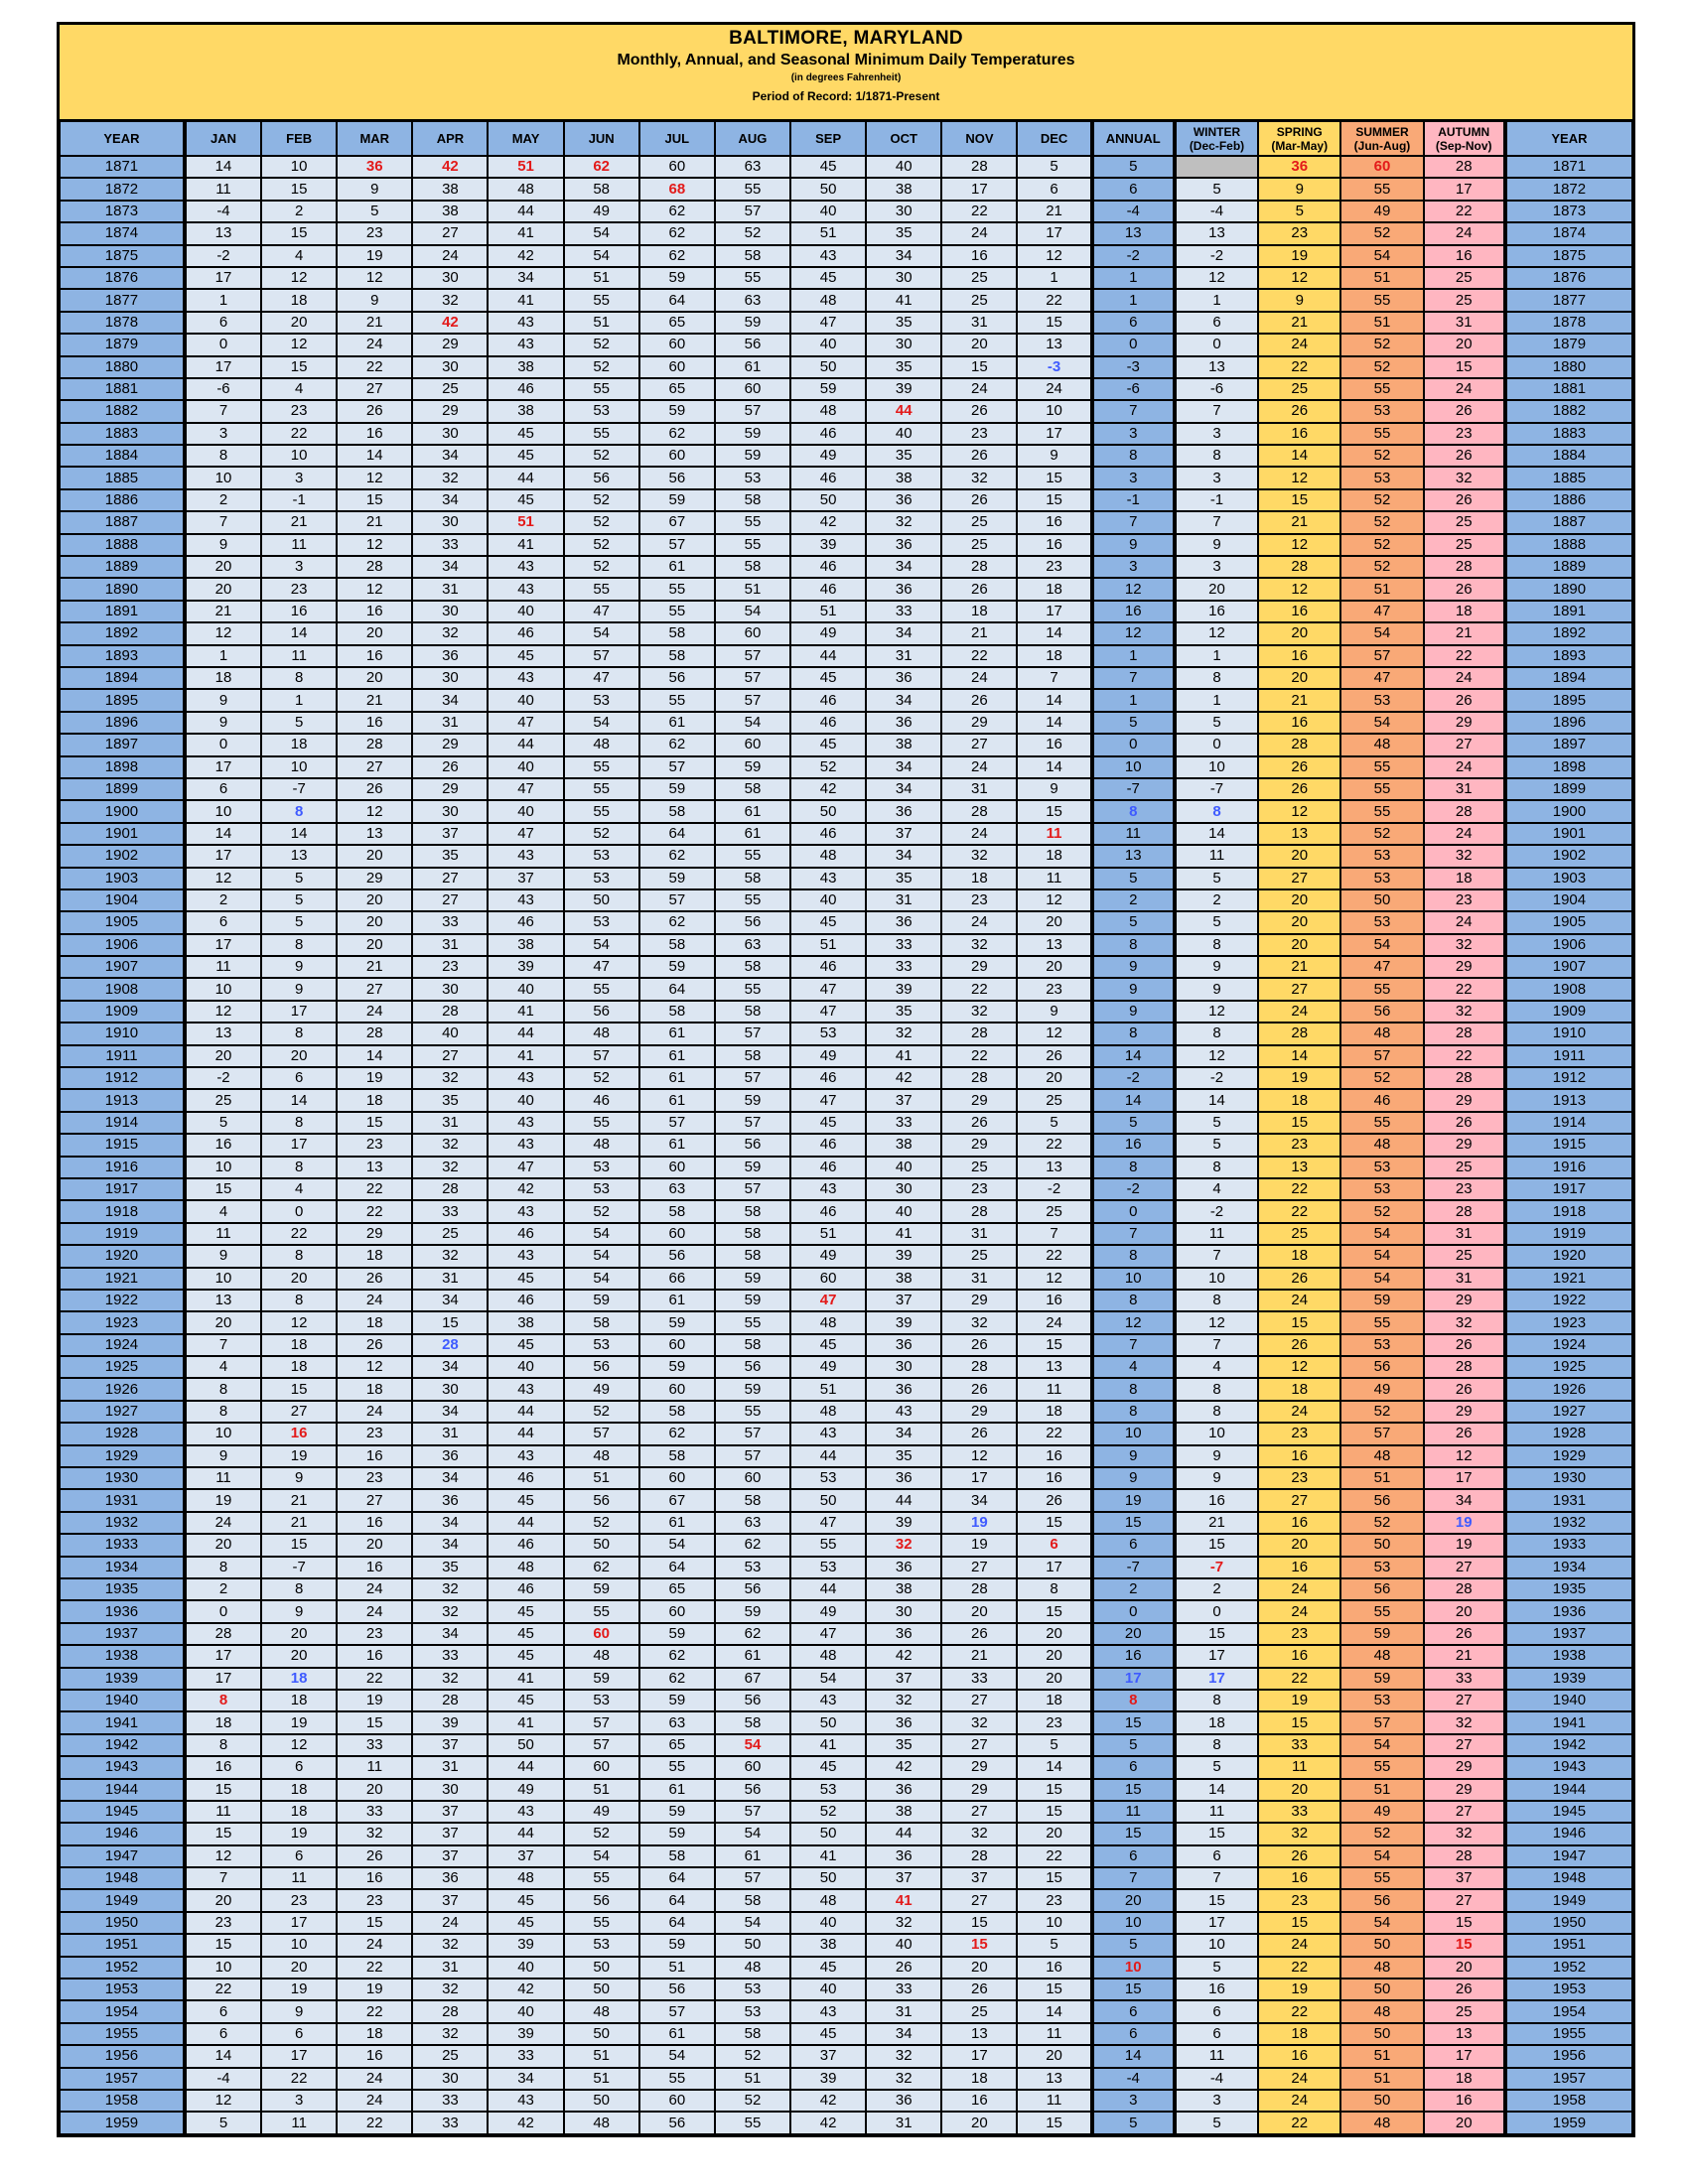 The height and width of the screenshot is (2184, 1688). Describe the element at coordinates (223, 834) in the screenshot. I see `jan-cell: 14` at that location.